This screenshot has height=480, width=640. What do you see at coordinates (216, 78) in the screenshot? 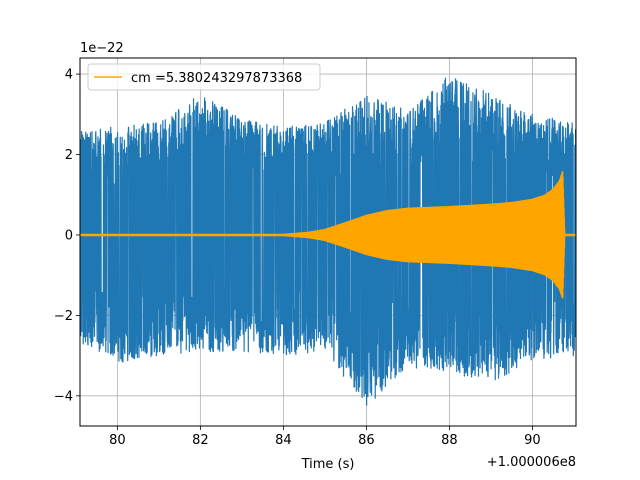
I see `legend-entry-label: cm =5.380243297873368` at bounding box center [216, 78].